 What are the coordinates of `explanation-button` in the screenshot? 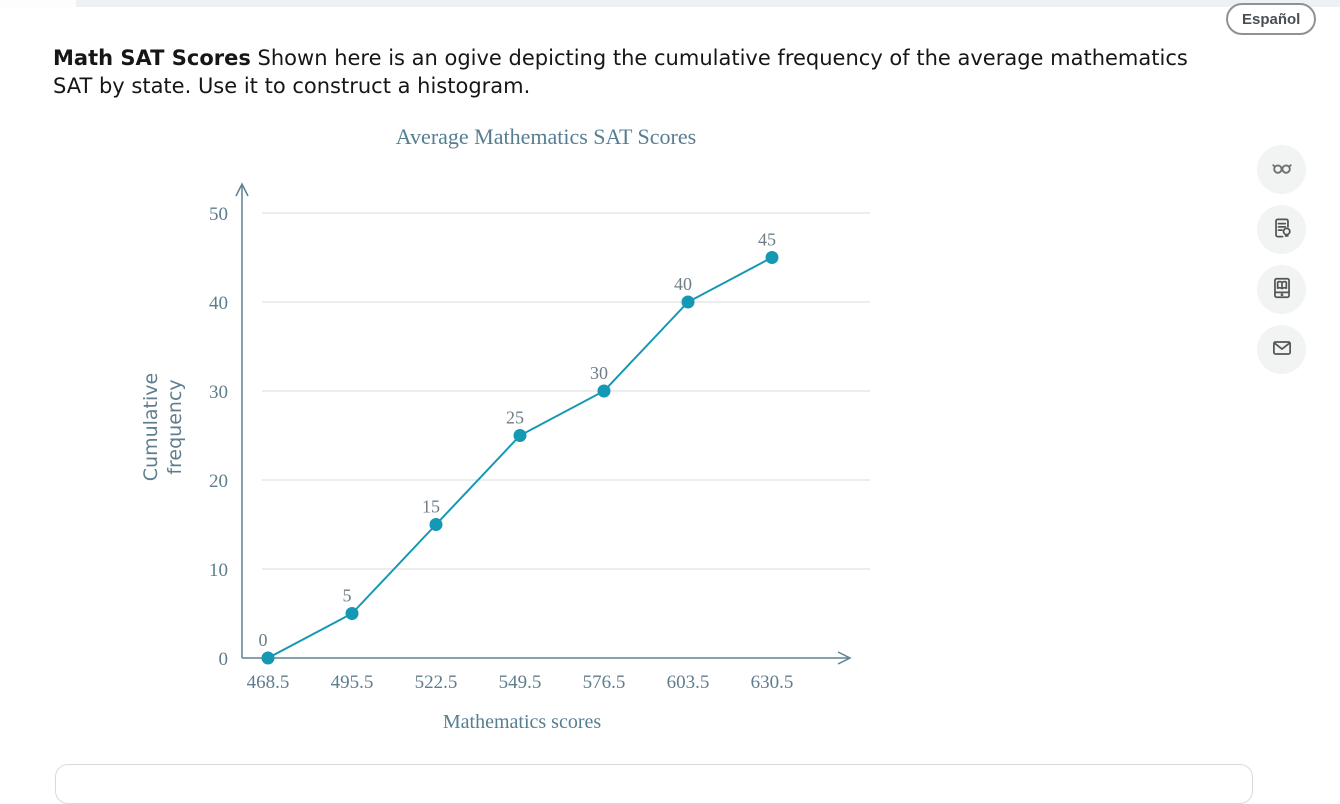 It's located at (1281, 229).